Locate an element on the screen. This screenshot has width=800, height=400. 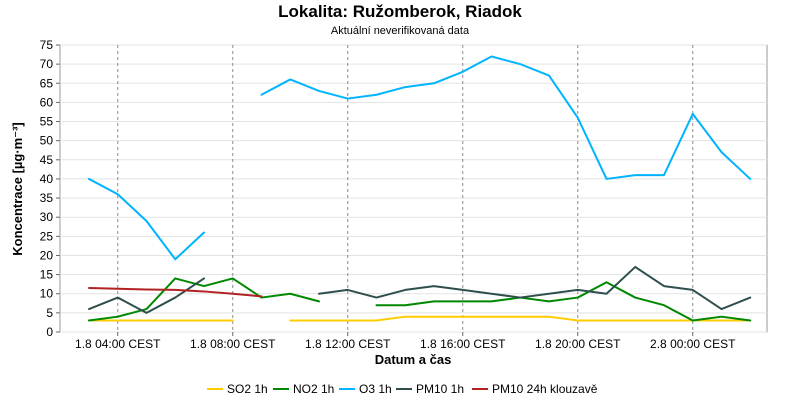
x-tick-label: 1.8 20:00 CEST is located at coordinates (578, 344).